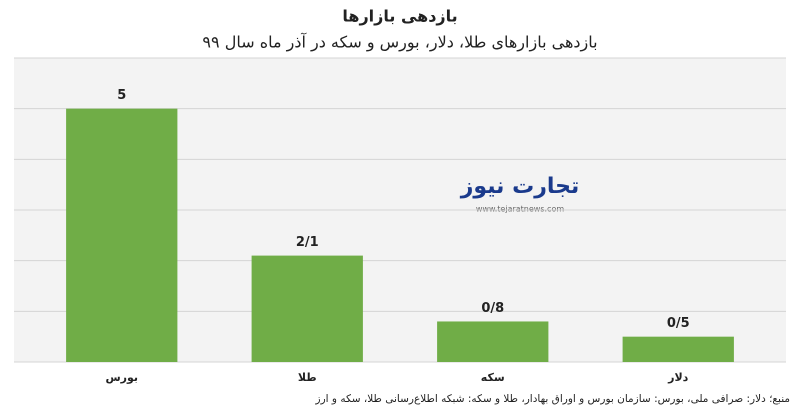  What do you see at coordinates (307, 377) in the screenshot?
I see `x-tick-label: طلا` at bounding box center [307, 377].